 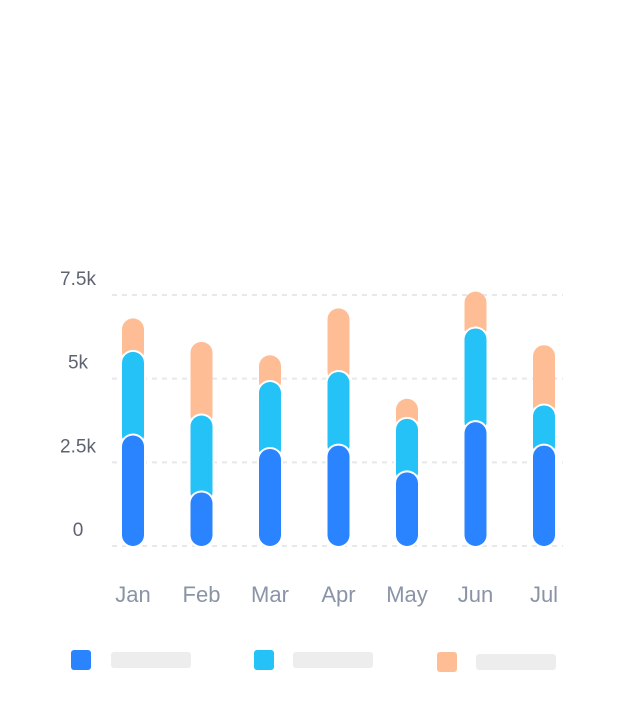 I want to click on x-tick-label: May, so click(x=407, y=594).